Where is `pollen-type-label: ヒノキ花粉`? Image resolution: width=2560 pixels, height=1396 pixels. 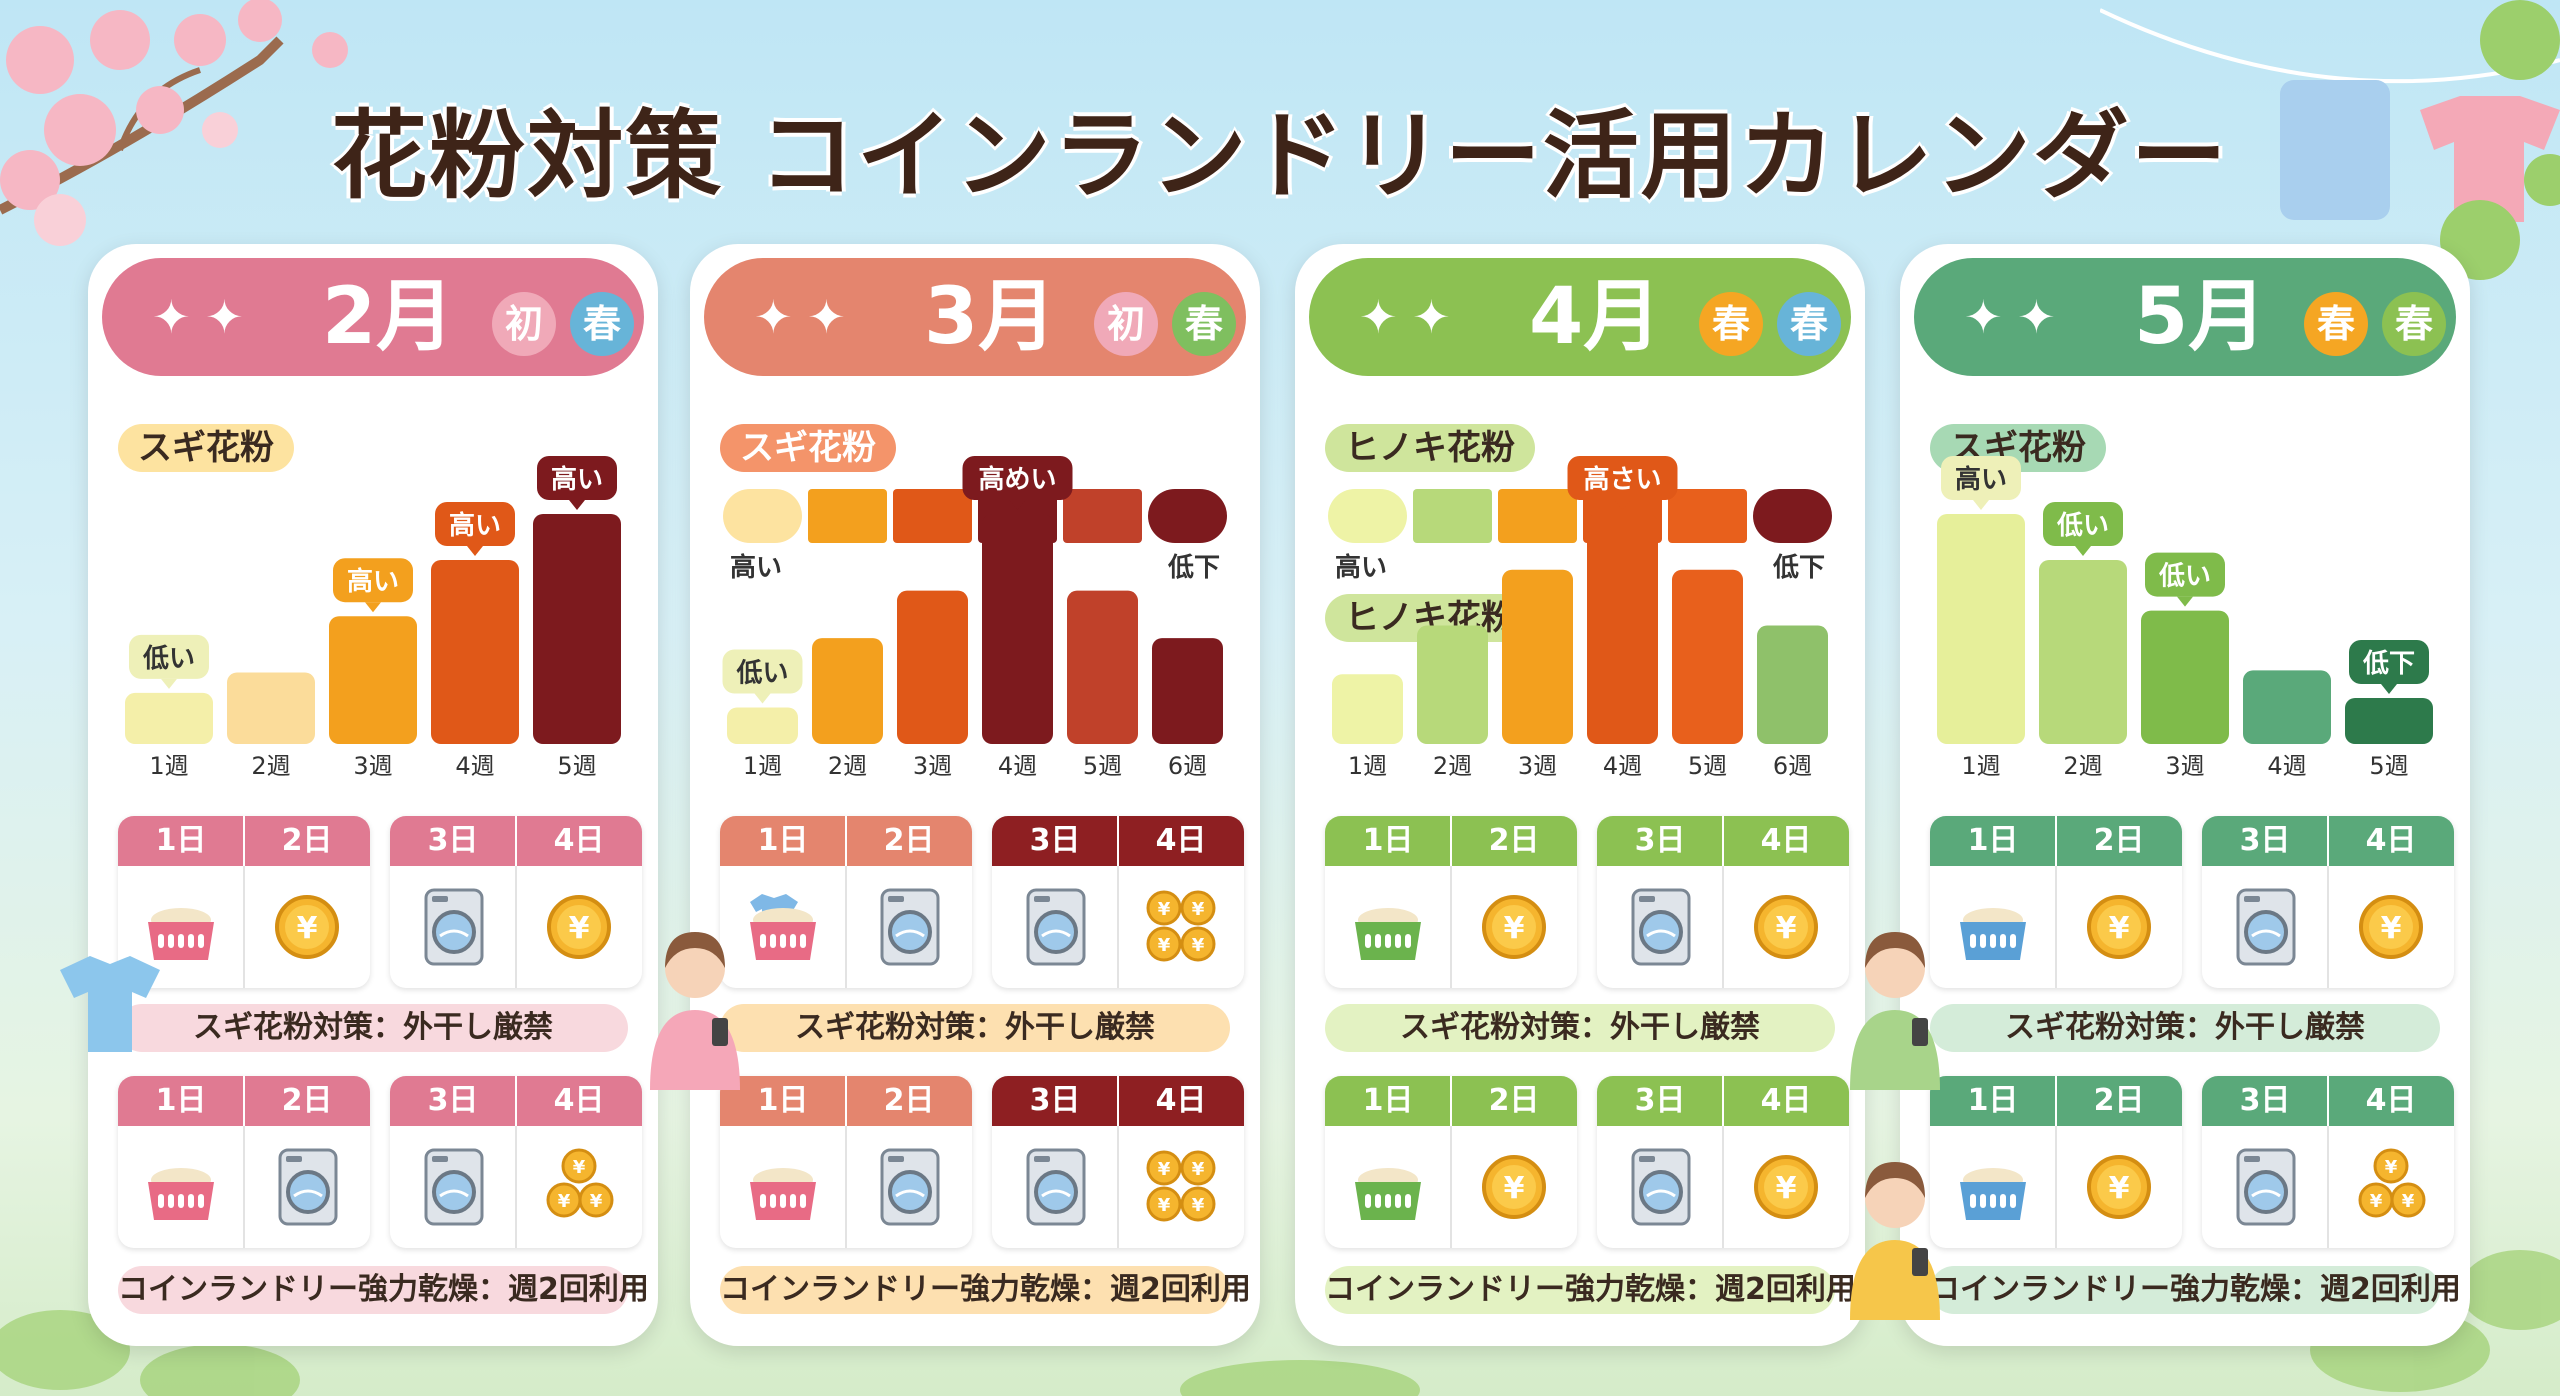
pollen-type-label: ヒノキ花粉 is located at coordinates (1430, 448).